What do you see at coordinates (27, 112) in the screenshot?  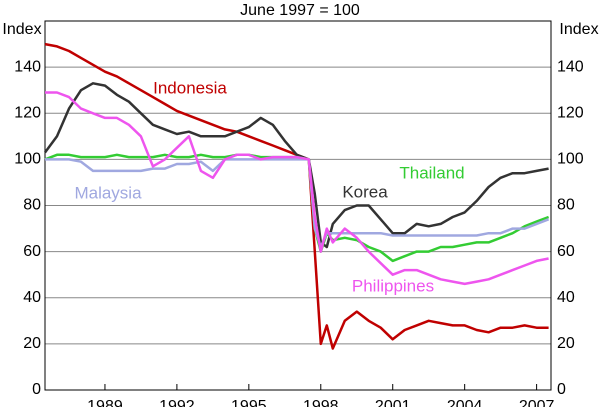 I see `y-tick-label: 120` at bounding box center [27, 112].